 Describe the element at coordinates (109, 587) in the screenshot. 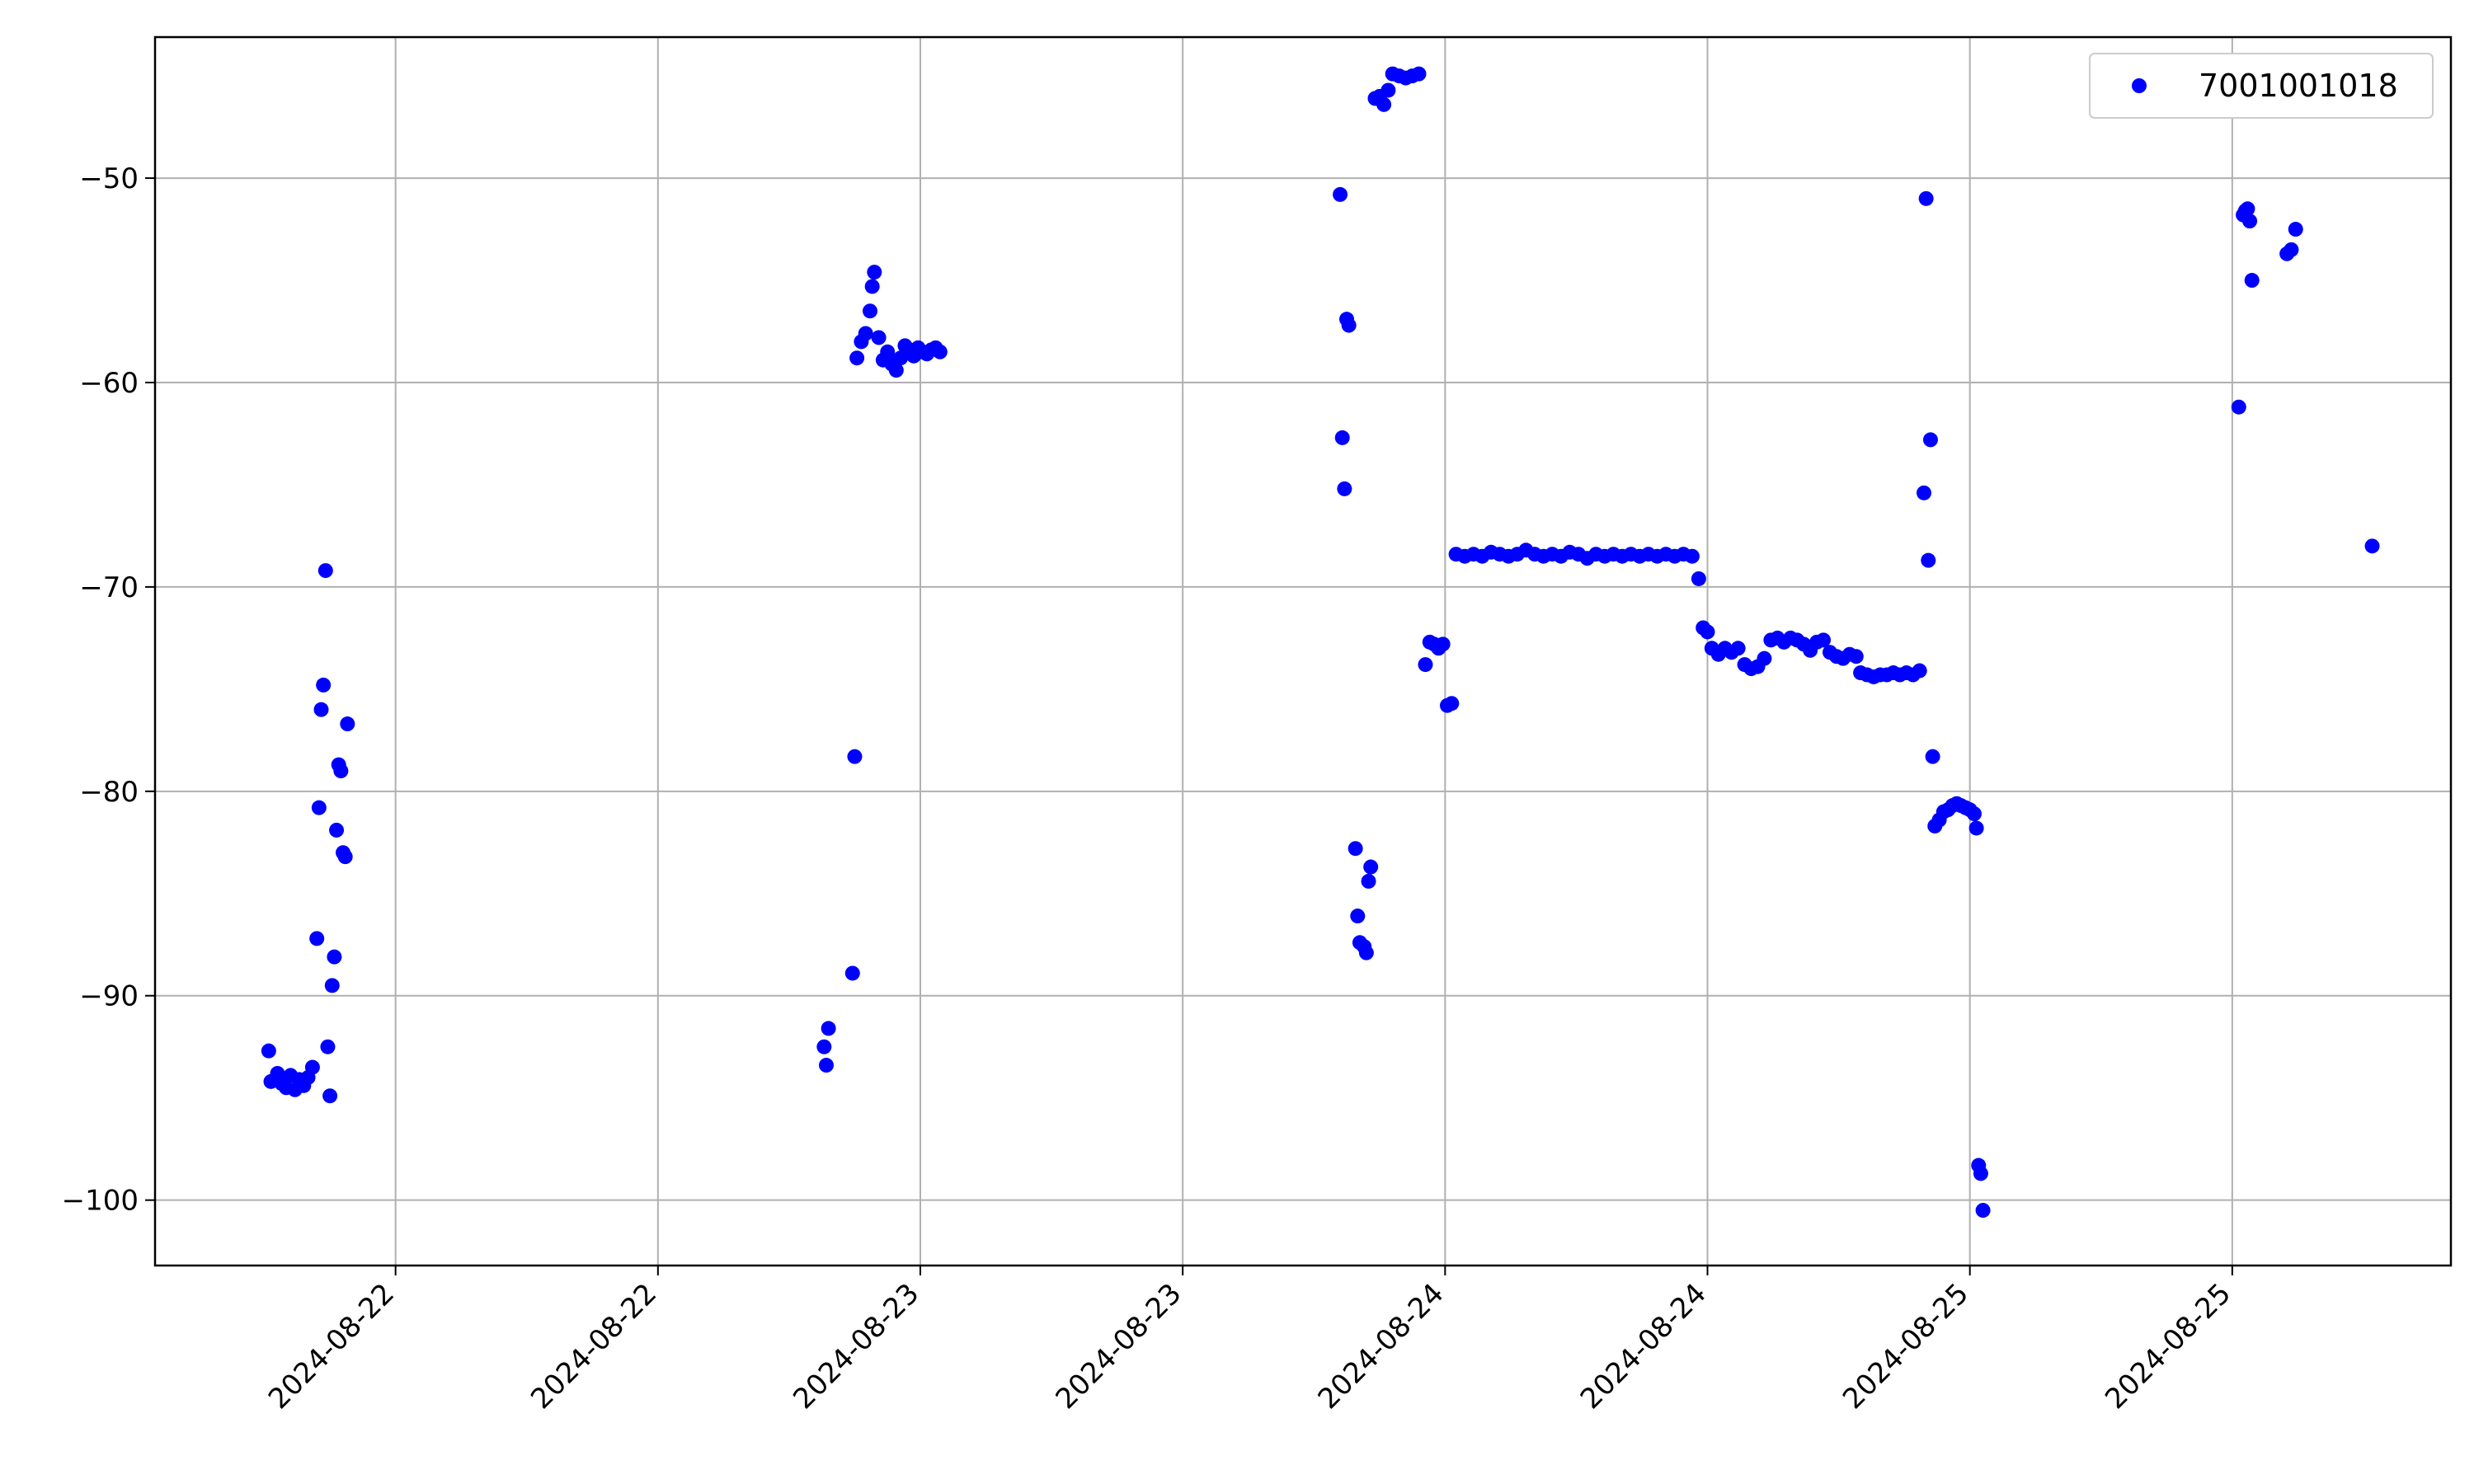

I see `y-tick-label: −70` at that location.